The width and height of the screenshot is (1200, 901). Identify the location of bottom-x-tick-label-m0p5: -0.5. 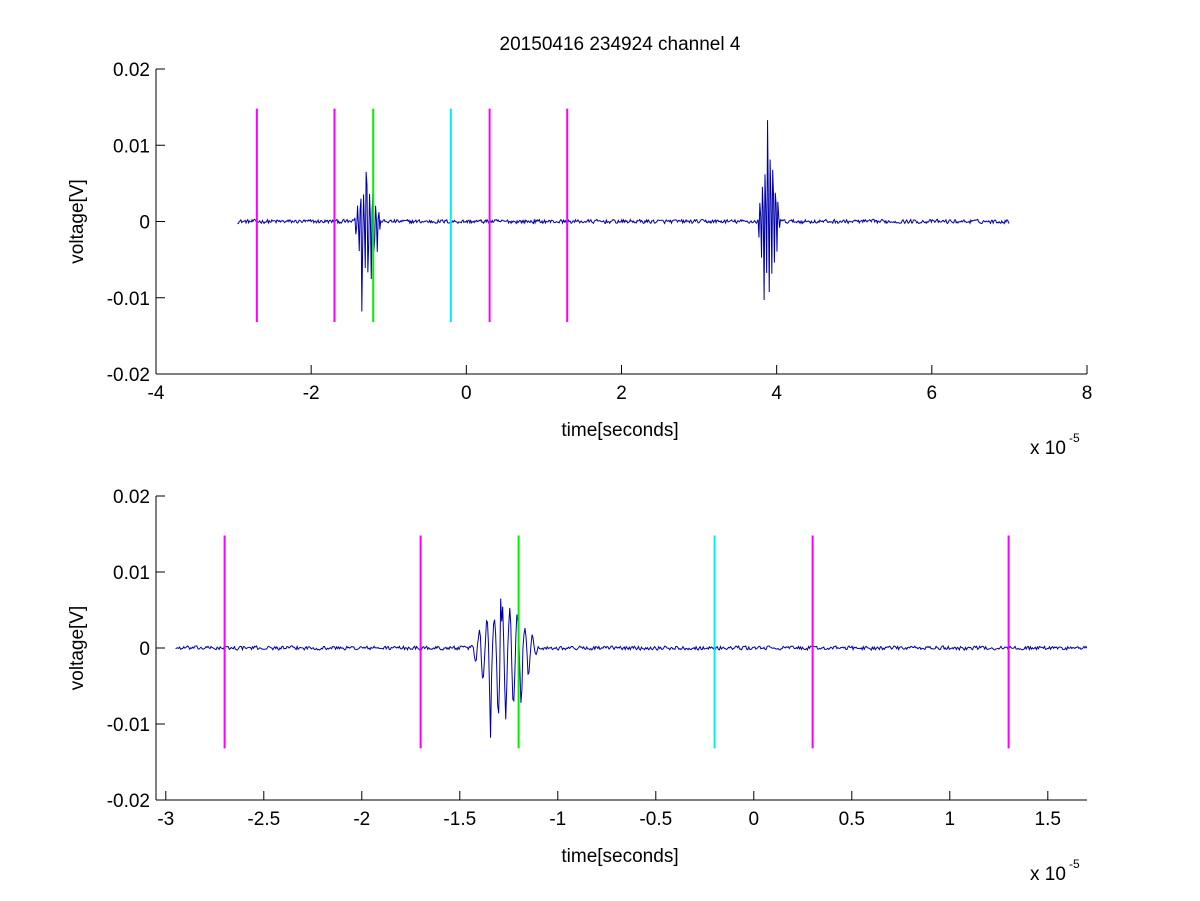
(655, 819).